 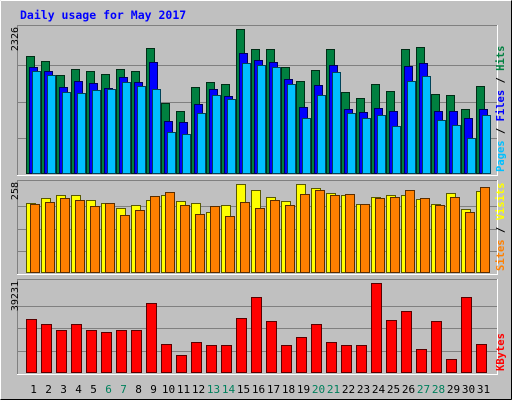 What do you see at coordinates (468, 389) in the screenshot?
I see `x-tick-label-day-30: 30` at bounding box center [468, 389].